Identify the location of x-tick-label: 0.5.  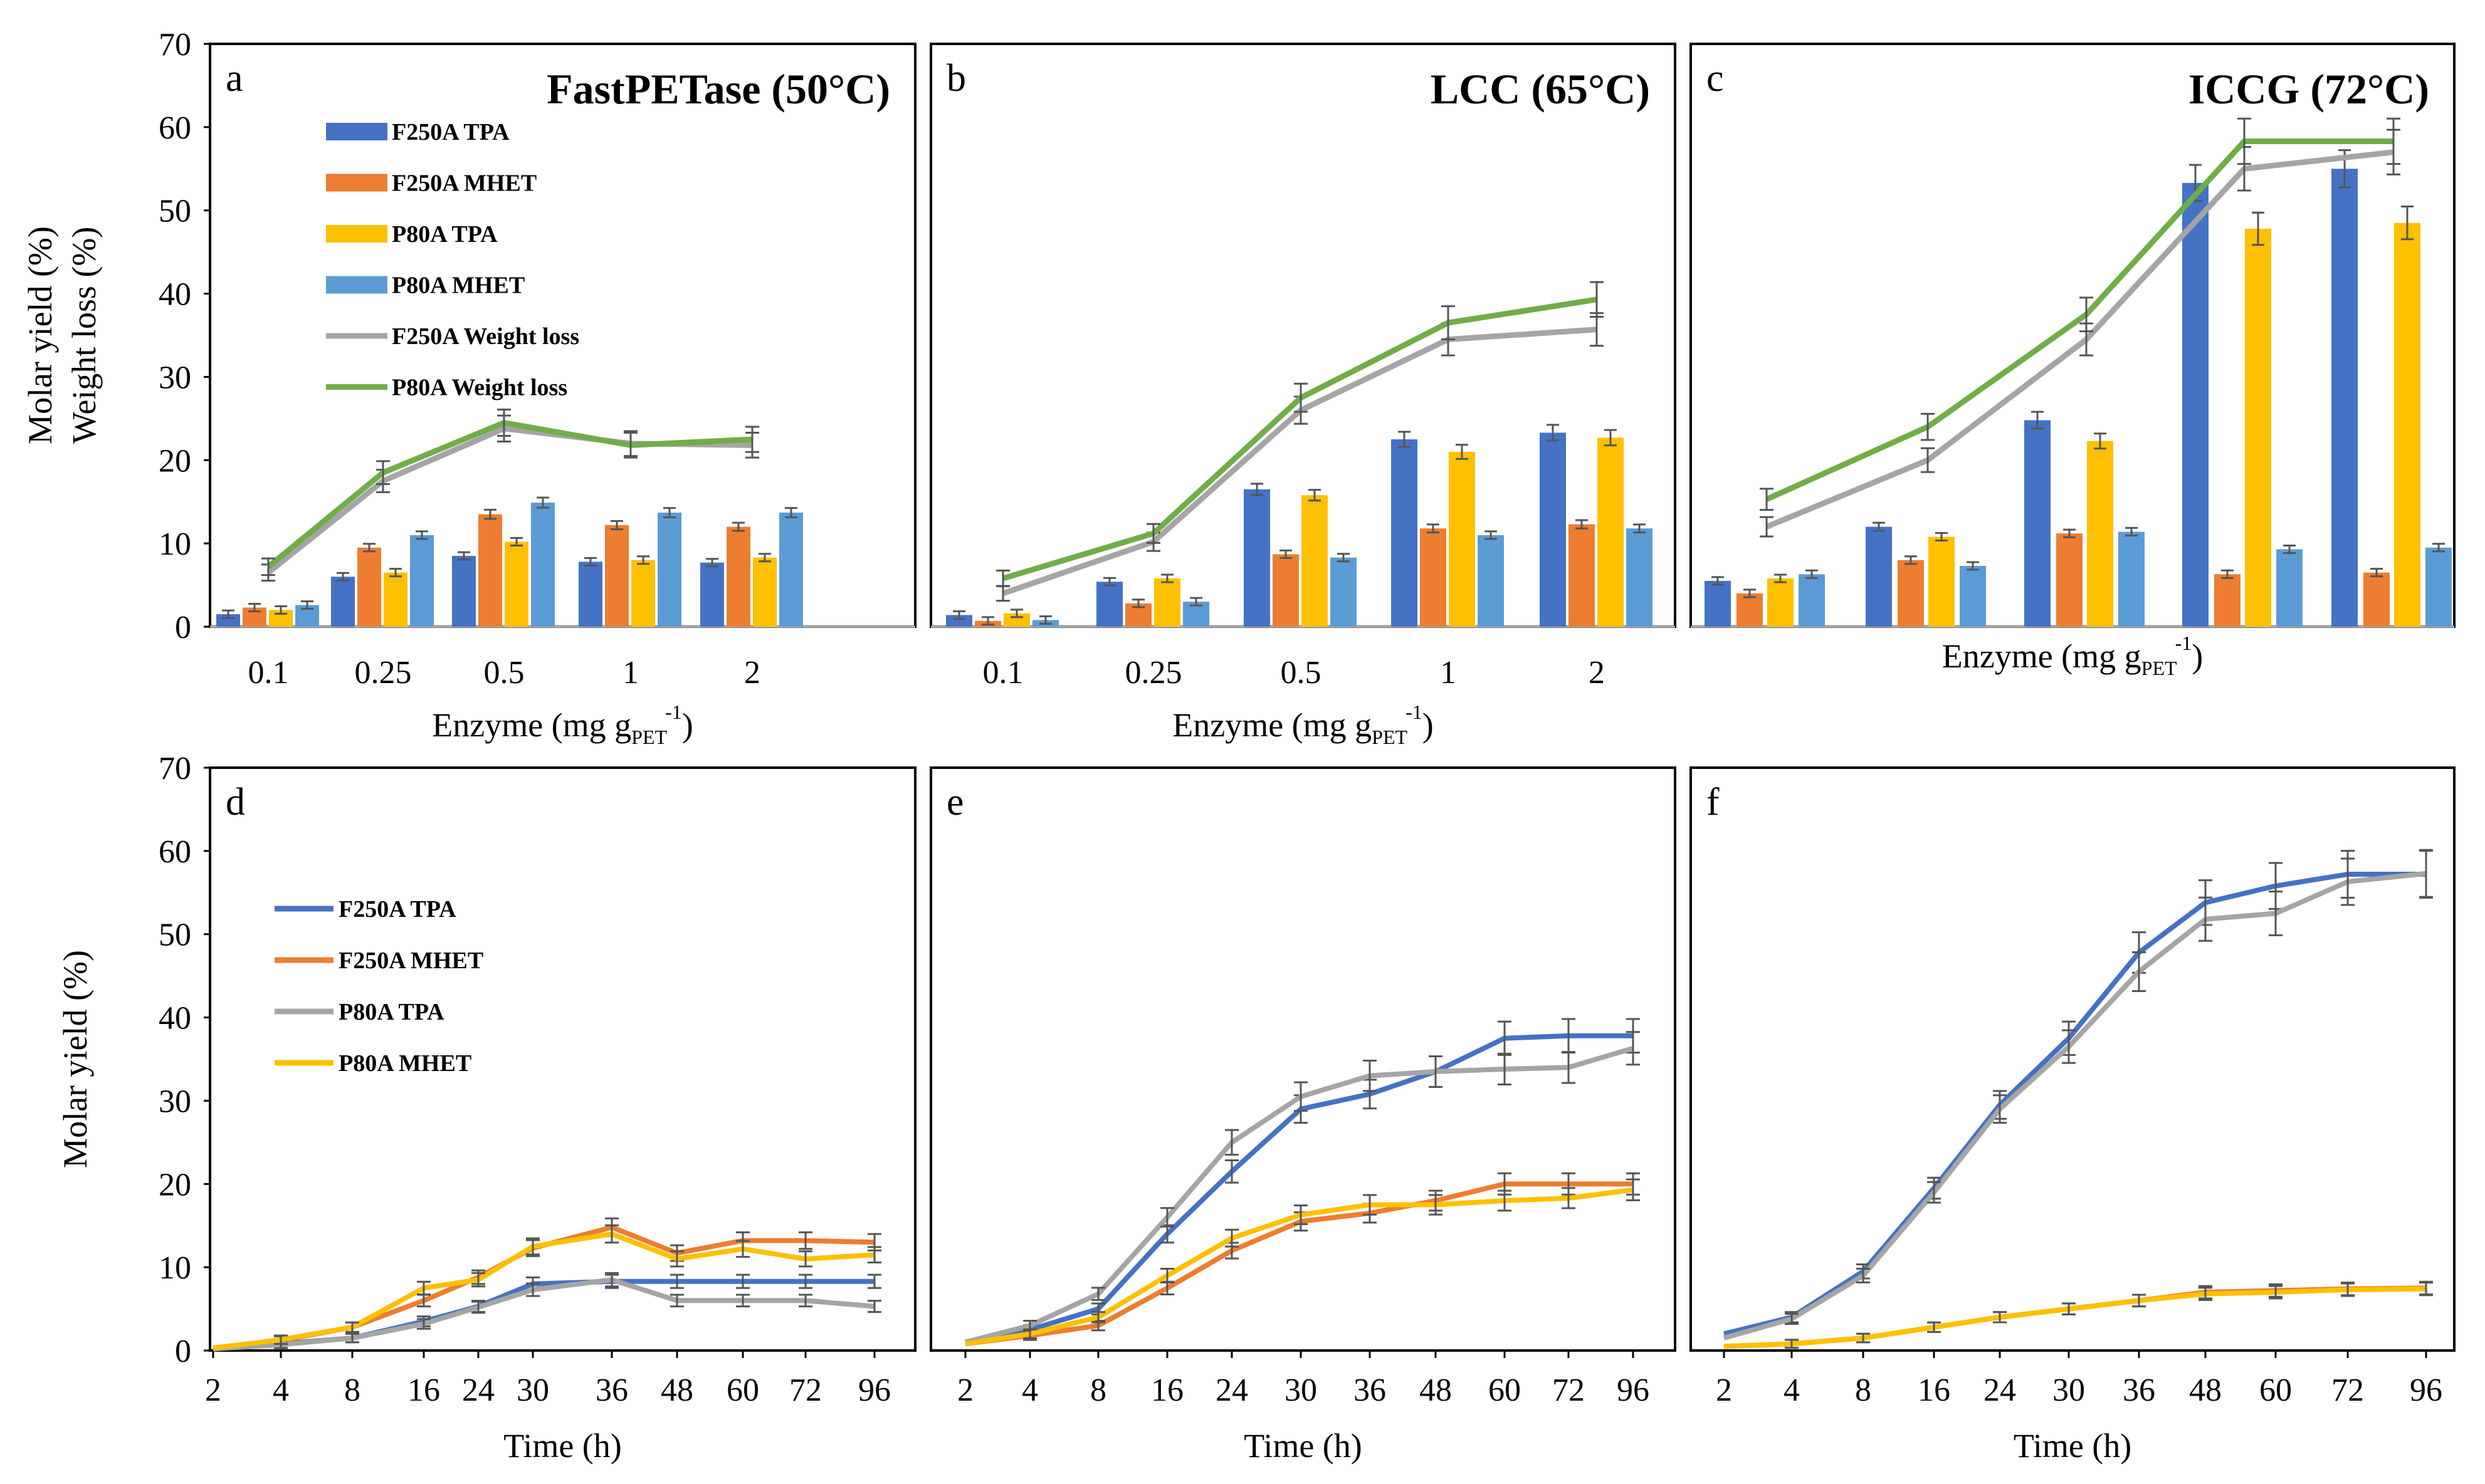
(504, 673).